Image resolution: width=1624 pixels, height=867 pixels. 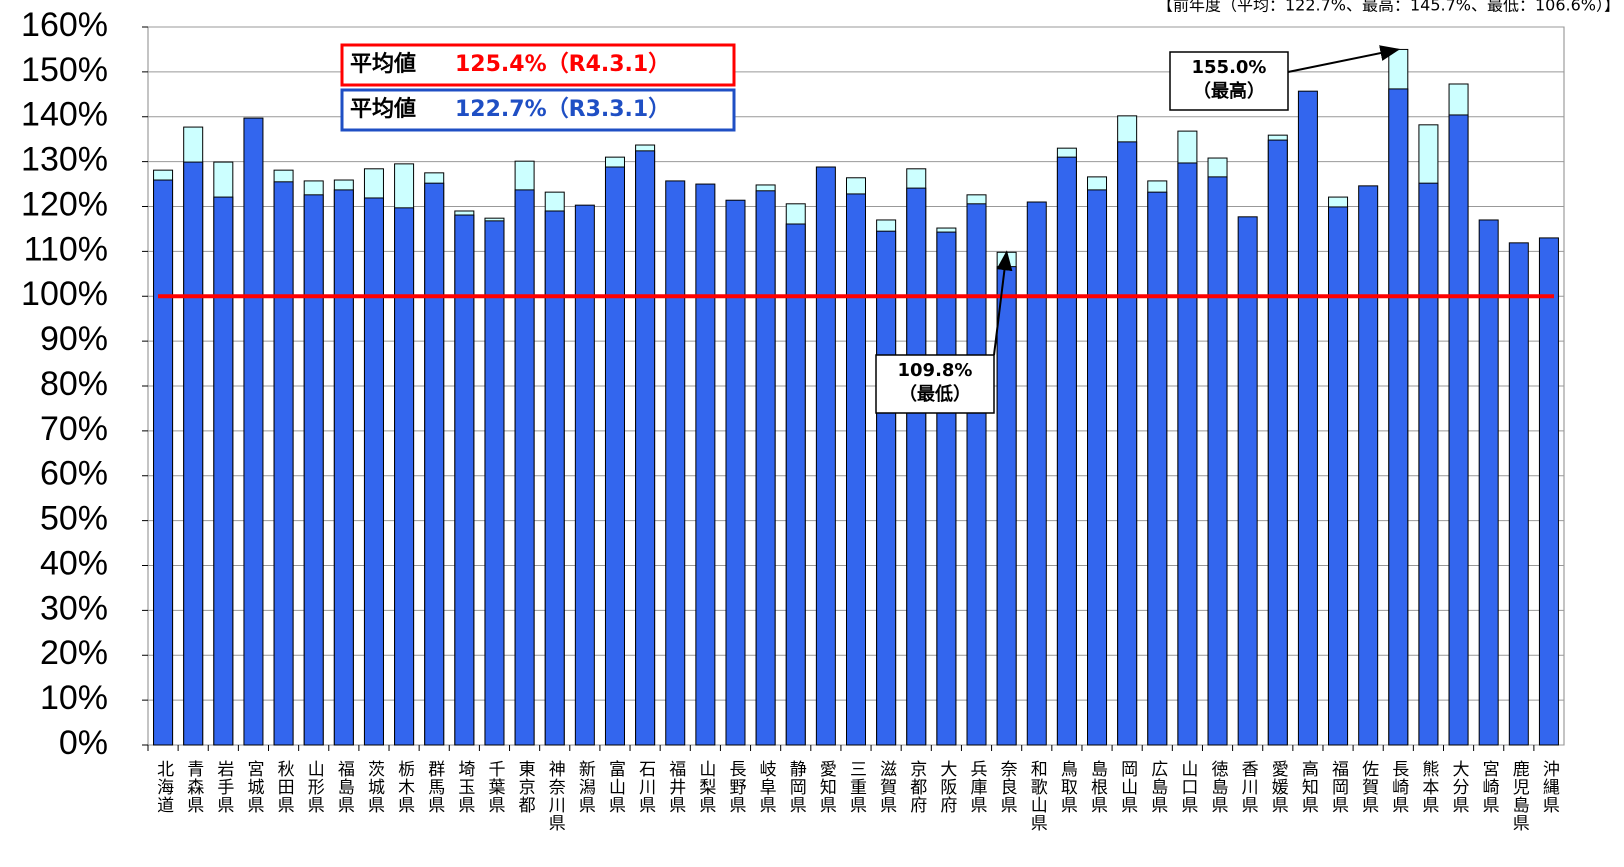 What do you see at coordinates (735, 787) in the screenshot?
I see `x-tick-label: 長野県` at bounding box center [735, 787].